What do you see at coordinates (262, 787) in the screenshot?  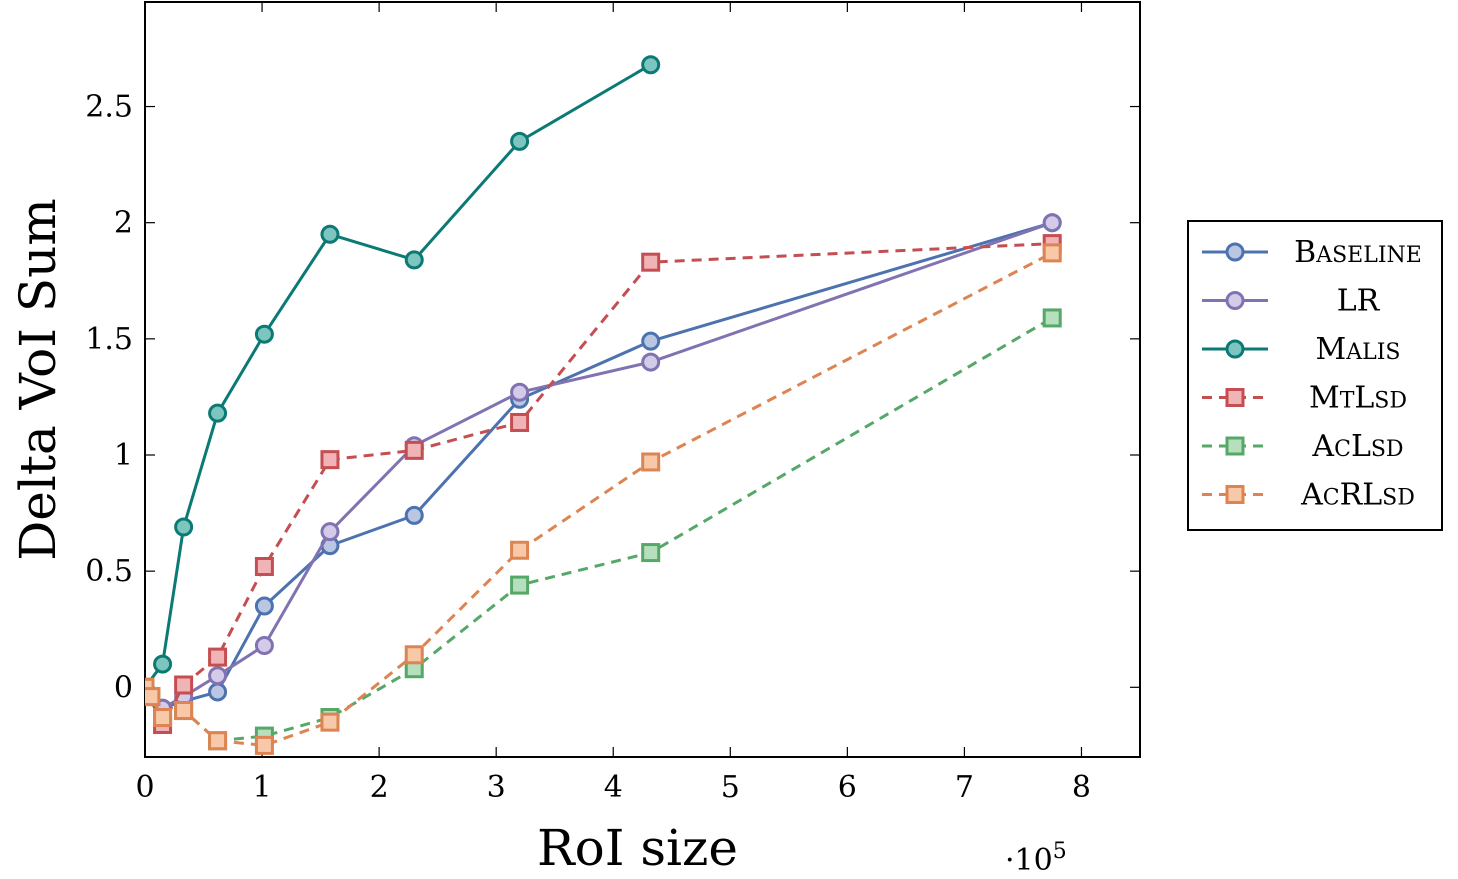 I see `x-tick-label: 1` at bounding box center [262, 787].